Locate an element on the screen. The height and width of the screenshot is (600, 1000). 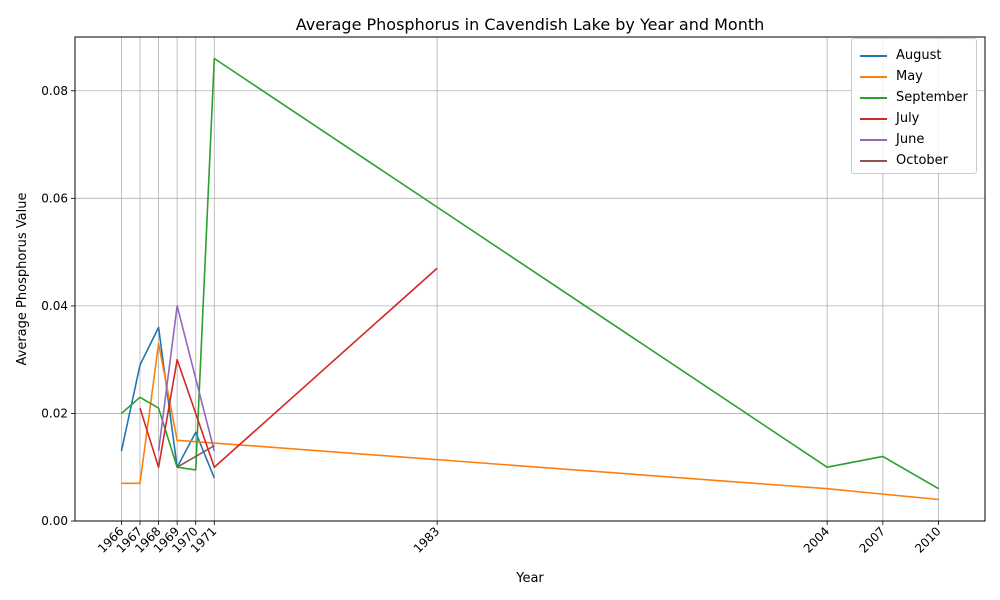
chart-legend: August May September July June October is located at coordinates (914, 106).